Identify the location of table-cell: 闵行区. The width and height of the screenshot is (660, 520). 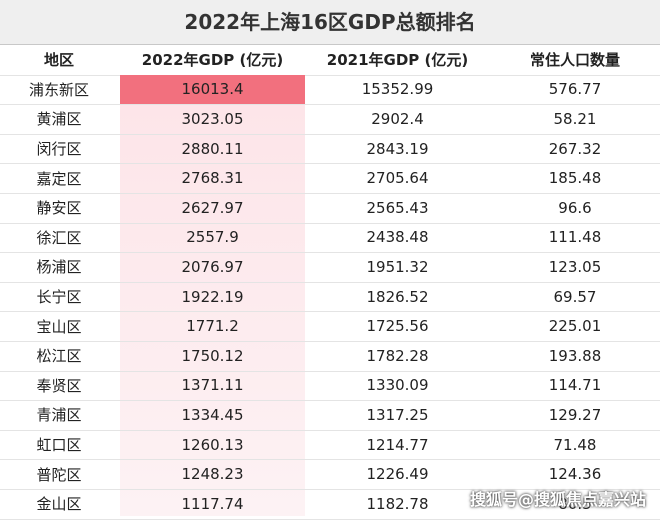
(59, 149).